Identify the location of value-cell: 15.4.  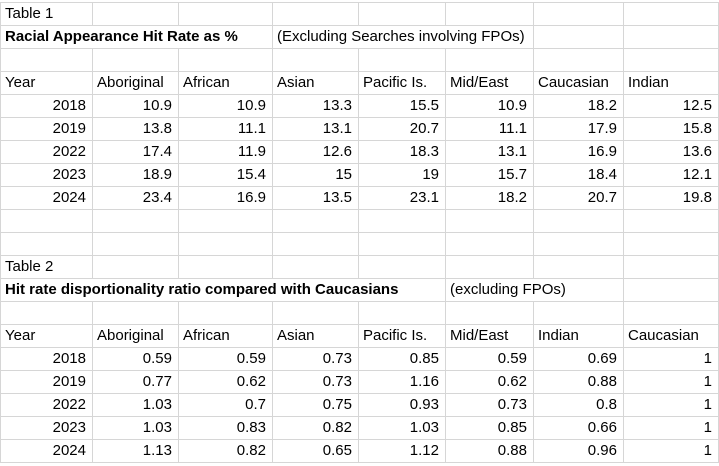
(226, 175).